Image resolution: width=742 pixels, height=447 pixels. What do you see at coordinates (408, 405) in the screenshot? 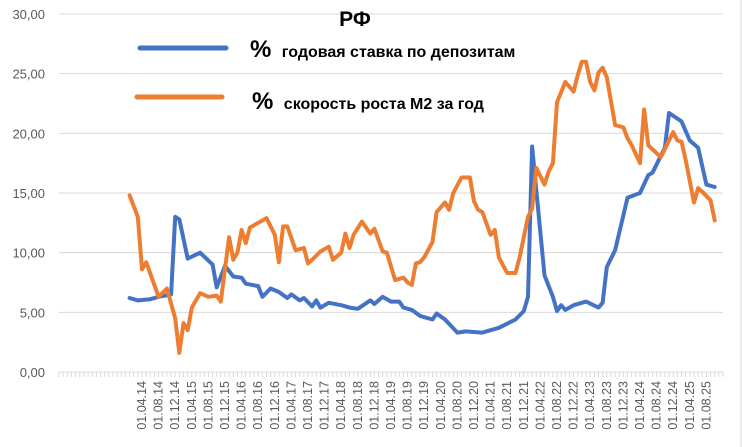
I see `x-tick-label: 01.08.19` at bounding box center [408, 405].